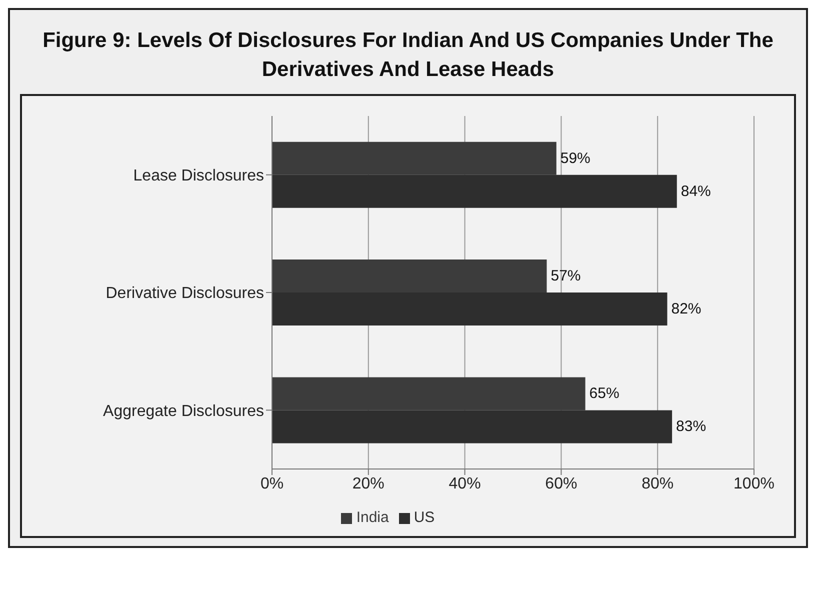 Image resolution: width=825 pixels, height=603 pixels. Describe the element at coordinates (754, 483) in the screenshot. I see `x-tick-label: 100%` at that location.